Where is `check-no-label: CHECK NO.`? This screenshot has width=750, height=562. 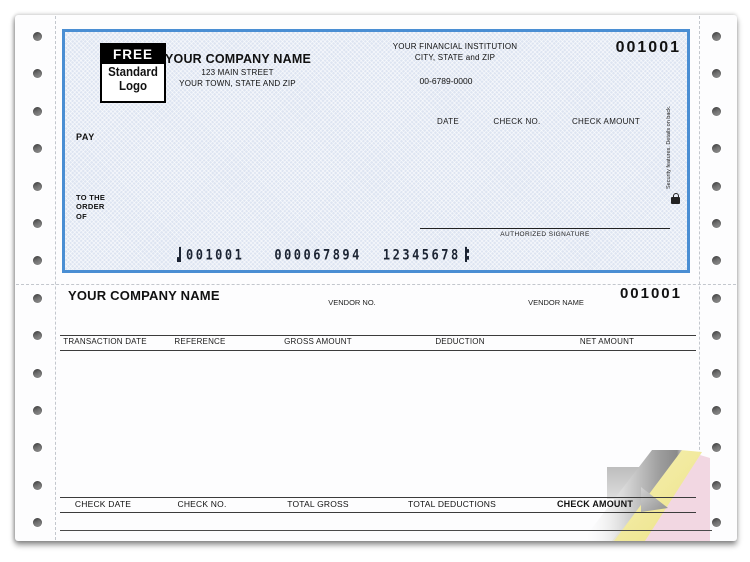 check-no-label: CHECK NO. is located at coordinates (517, 121).